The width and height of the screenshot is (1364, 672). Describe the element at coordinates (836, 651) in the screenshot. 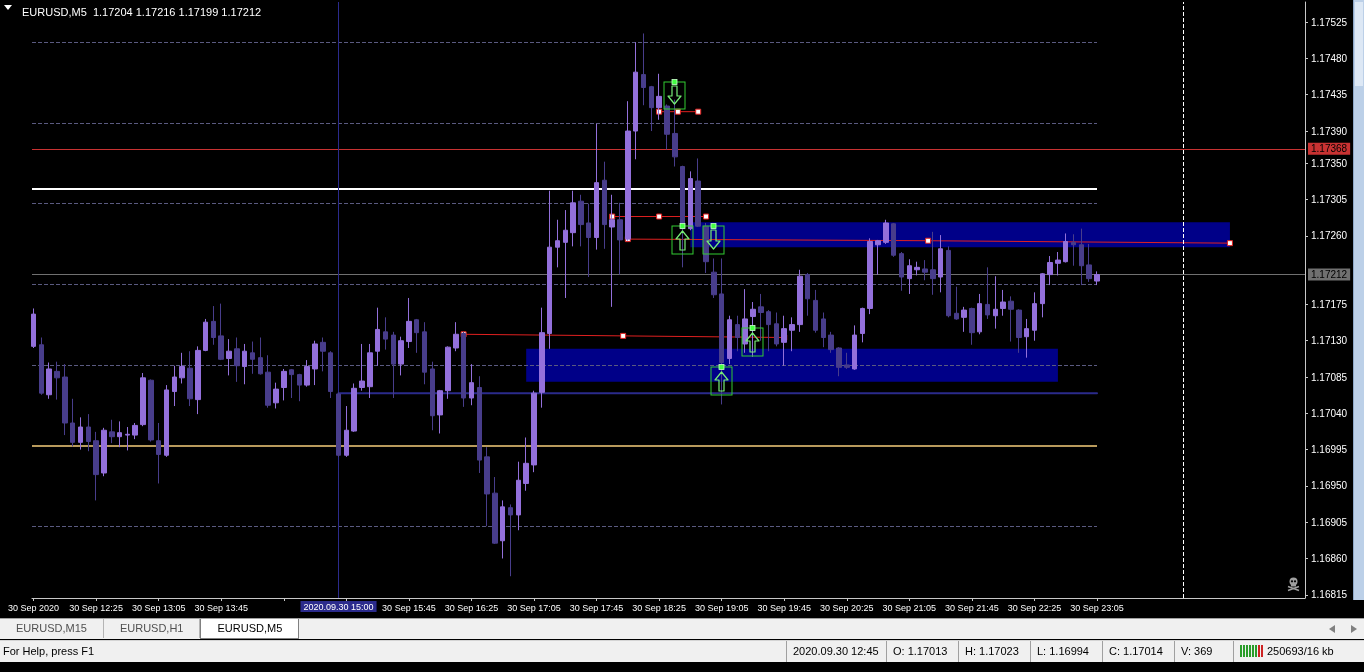

I see `text: 2020.09.30 12:45` at that location.